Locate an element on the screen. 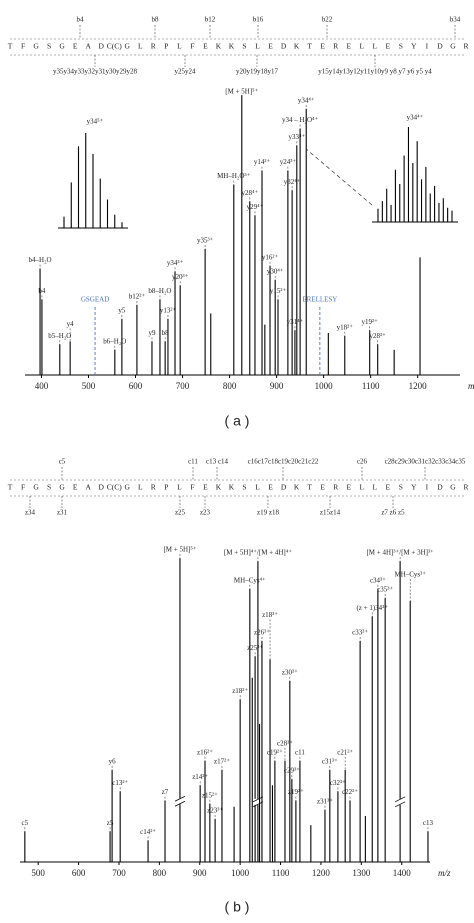 The height and width of the screenshot is (923, 474). bottom-ion-label: z15z14 is located at coordinates (330, 513).